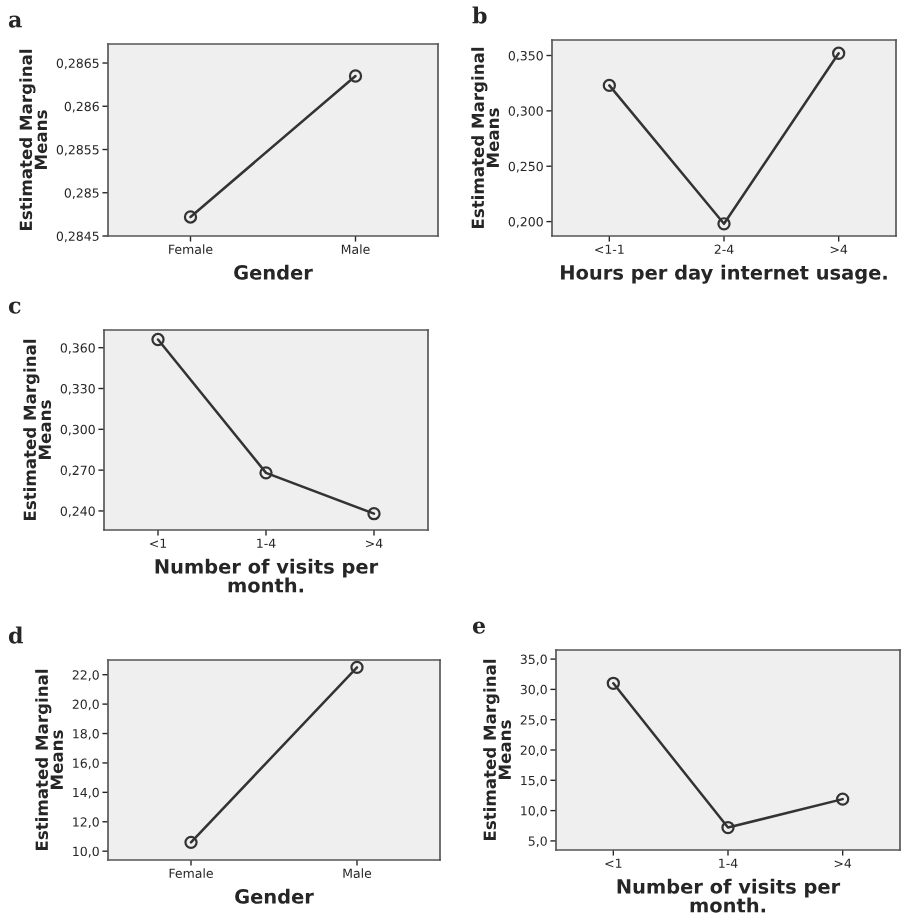 This screenshot has height=924, width=910. Describe the element at coordinates (15, 21) in the screenshot. I see `chart-title: a` at that location.